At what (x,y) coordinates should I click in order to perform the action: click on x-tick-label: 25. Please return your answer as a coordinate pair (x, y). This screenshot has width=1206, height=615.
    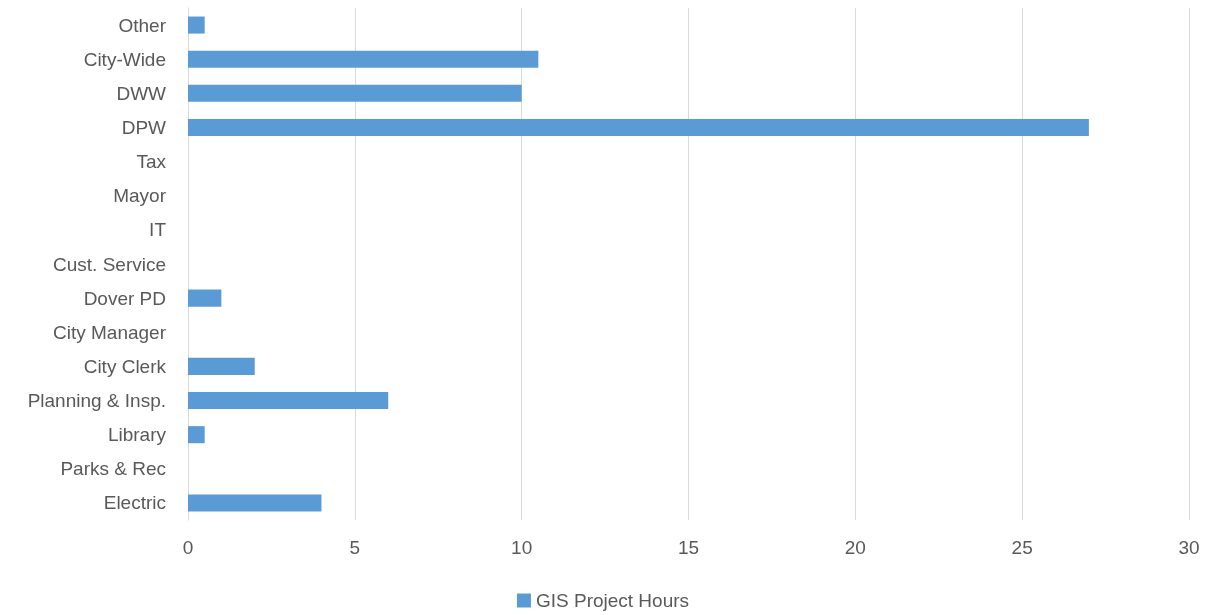
    Looking at the image, I should click on (1022, 547).